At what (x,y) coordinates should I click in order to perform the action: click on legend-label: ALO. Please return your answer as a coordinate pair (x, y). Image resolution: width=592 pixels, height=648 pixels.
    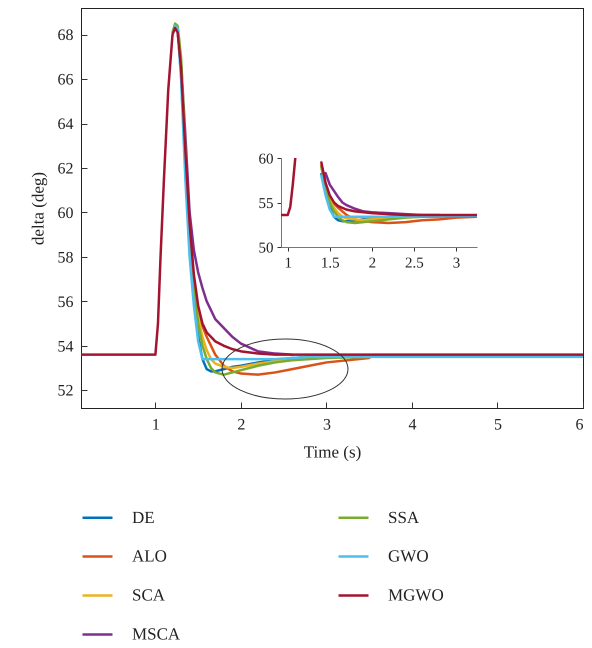
    Looking at the image, I should click on (149, 556).